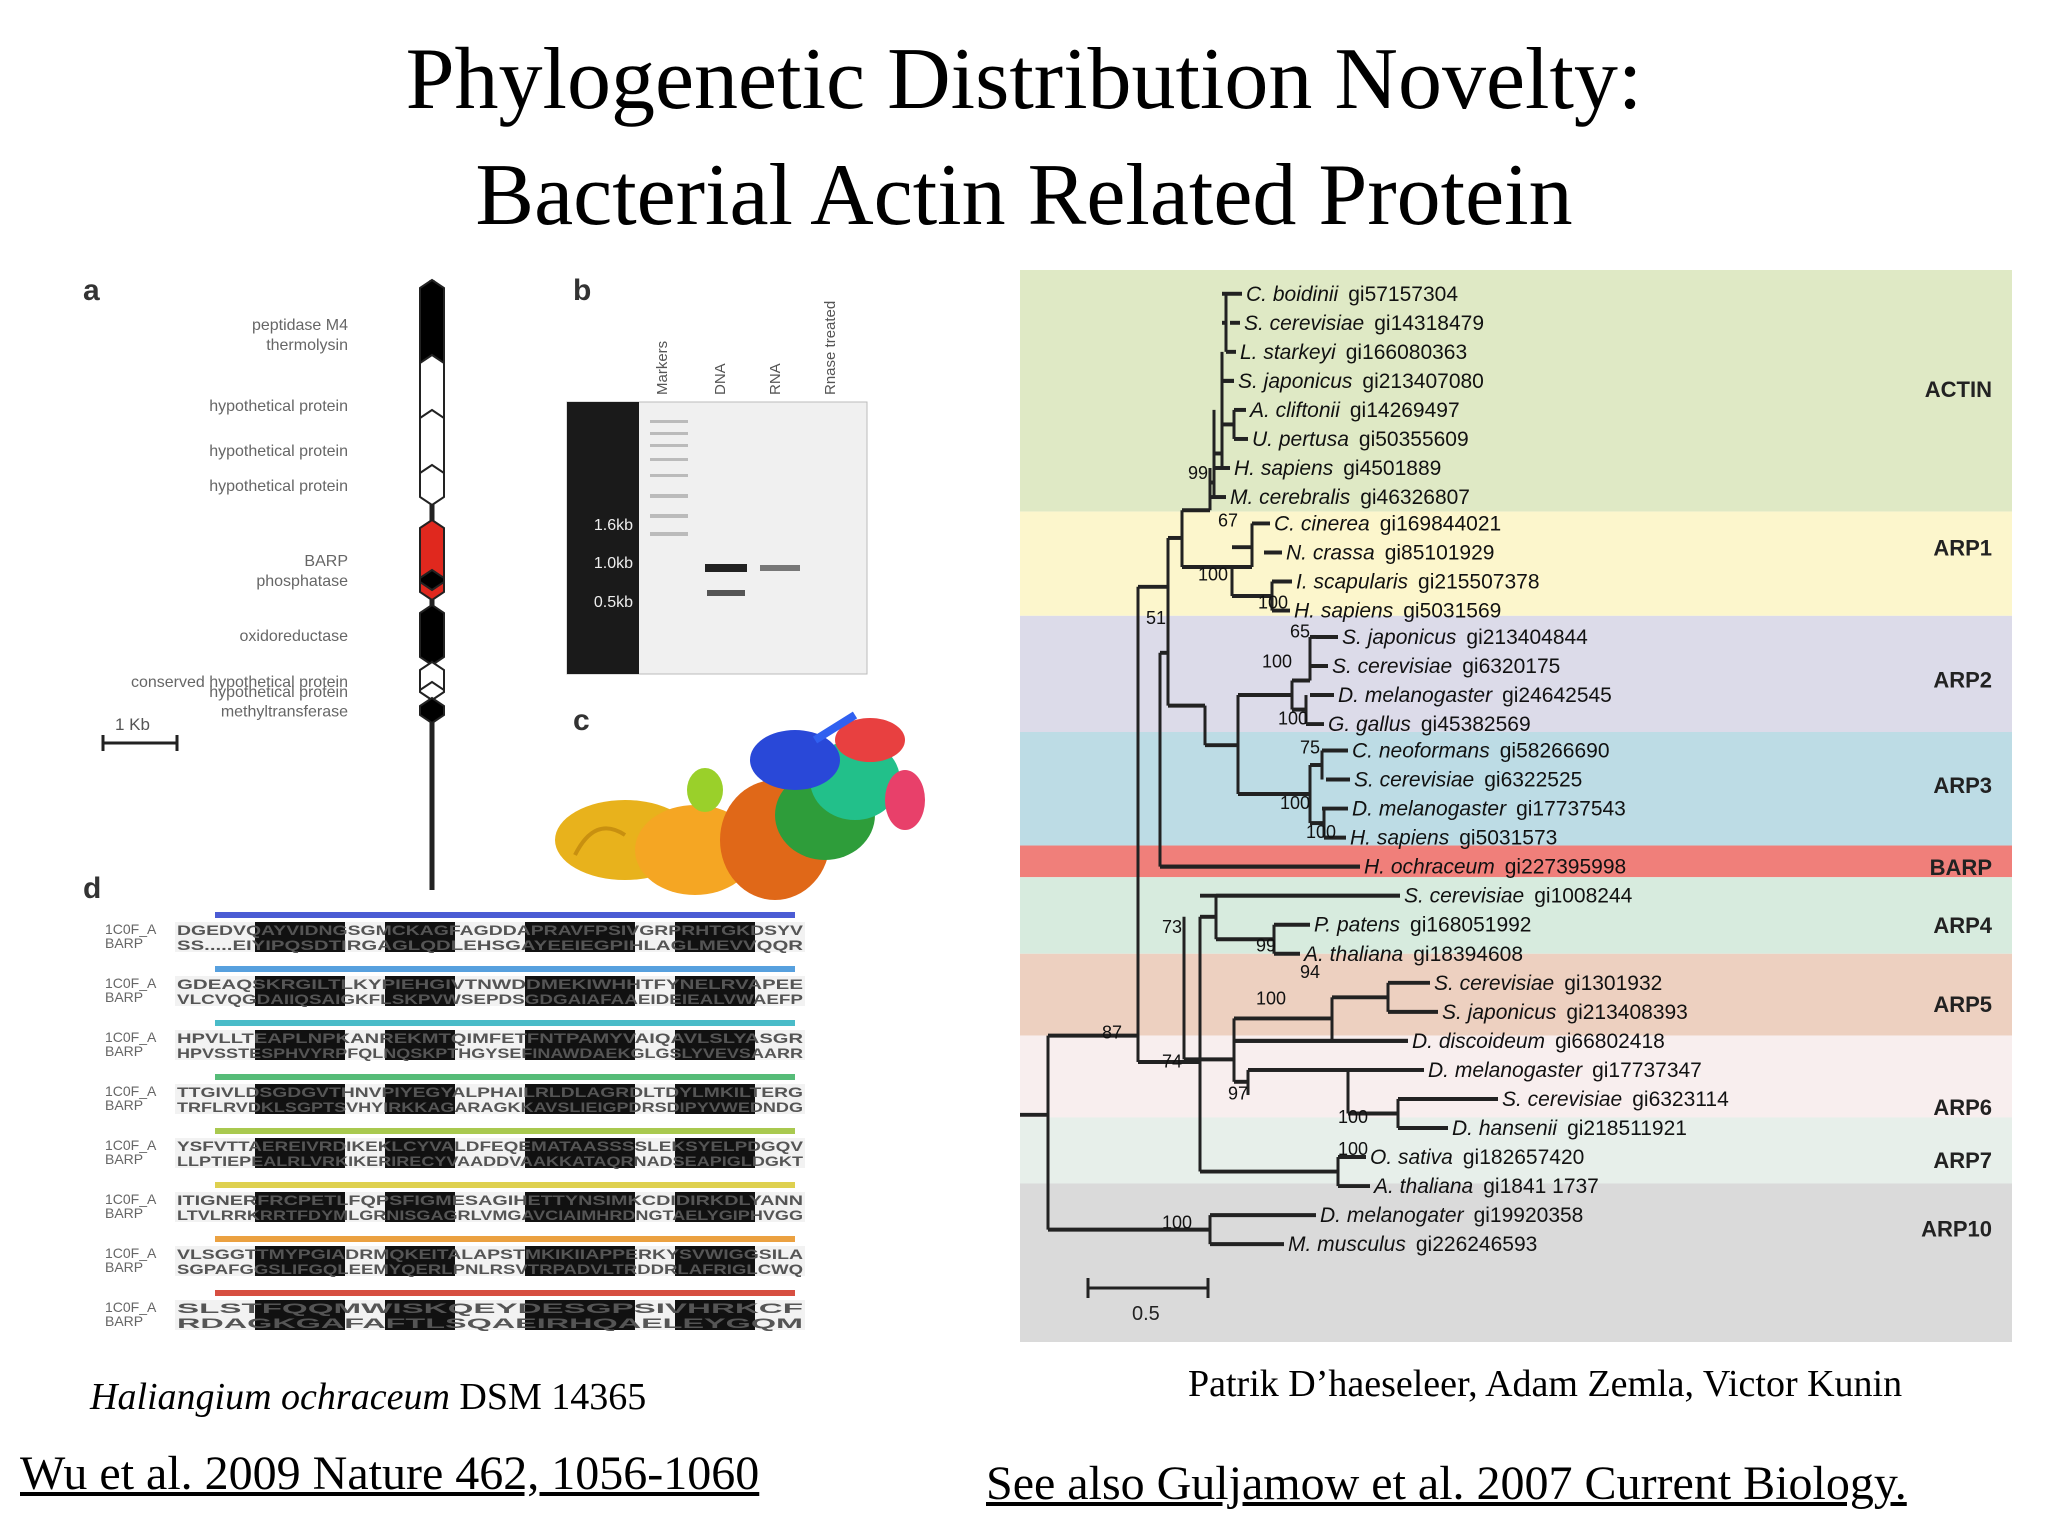 This screenshot has height=1536, width=2048. I want to click on panel-a-label: a, so click(91, 290).